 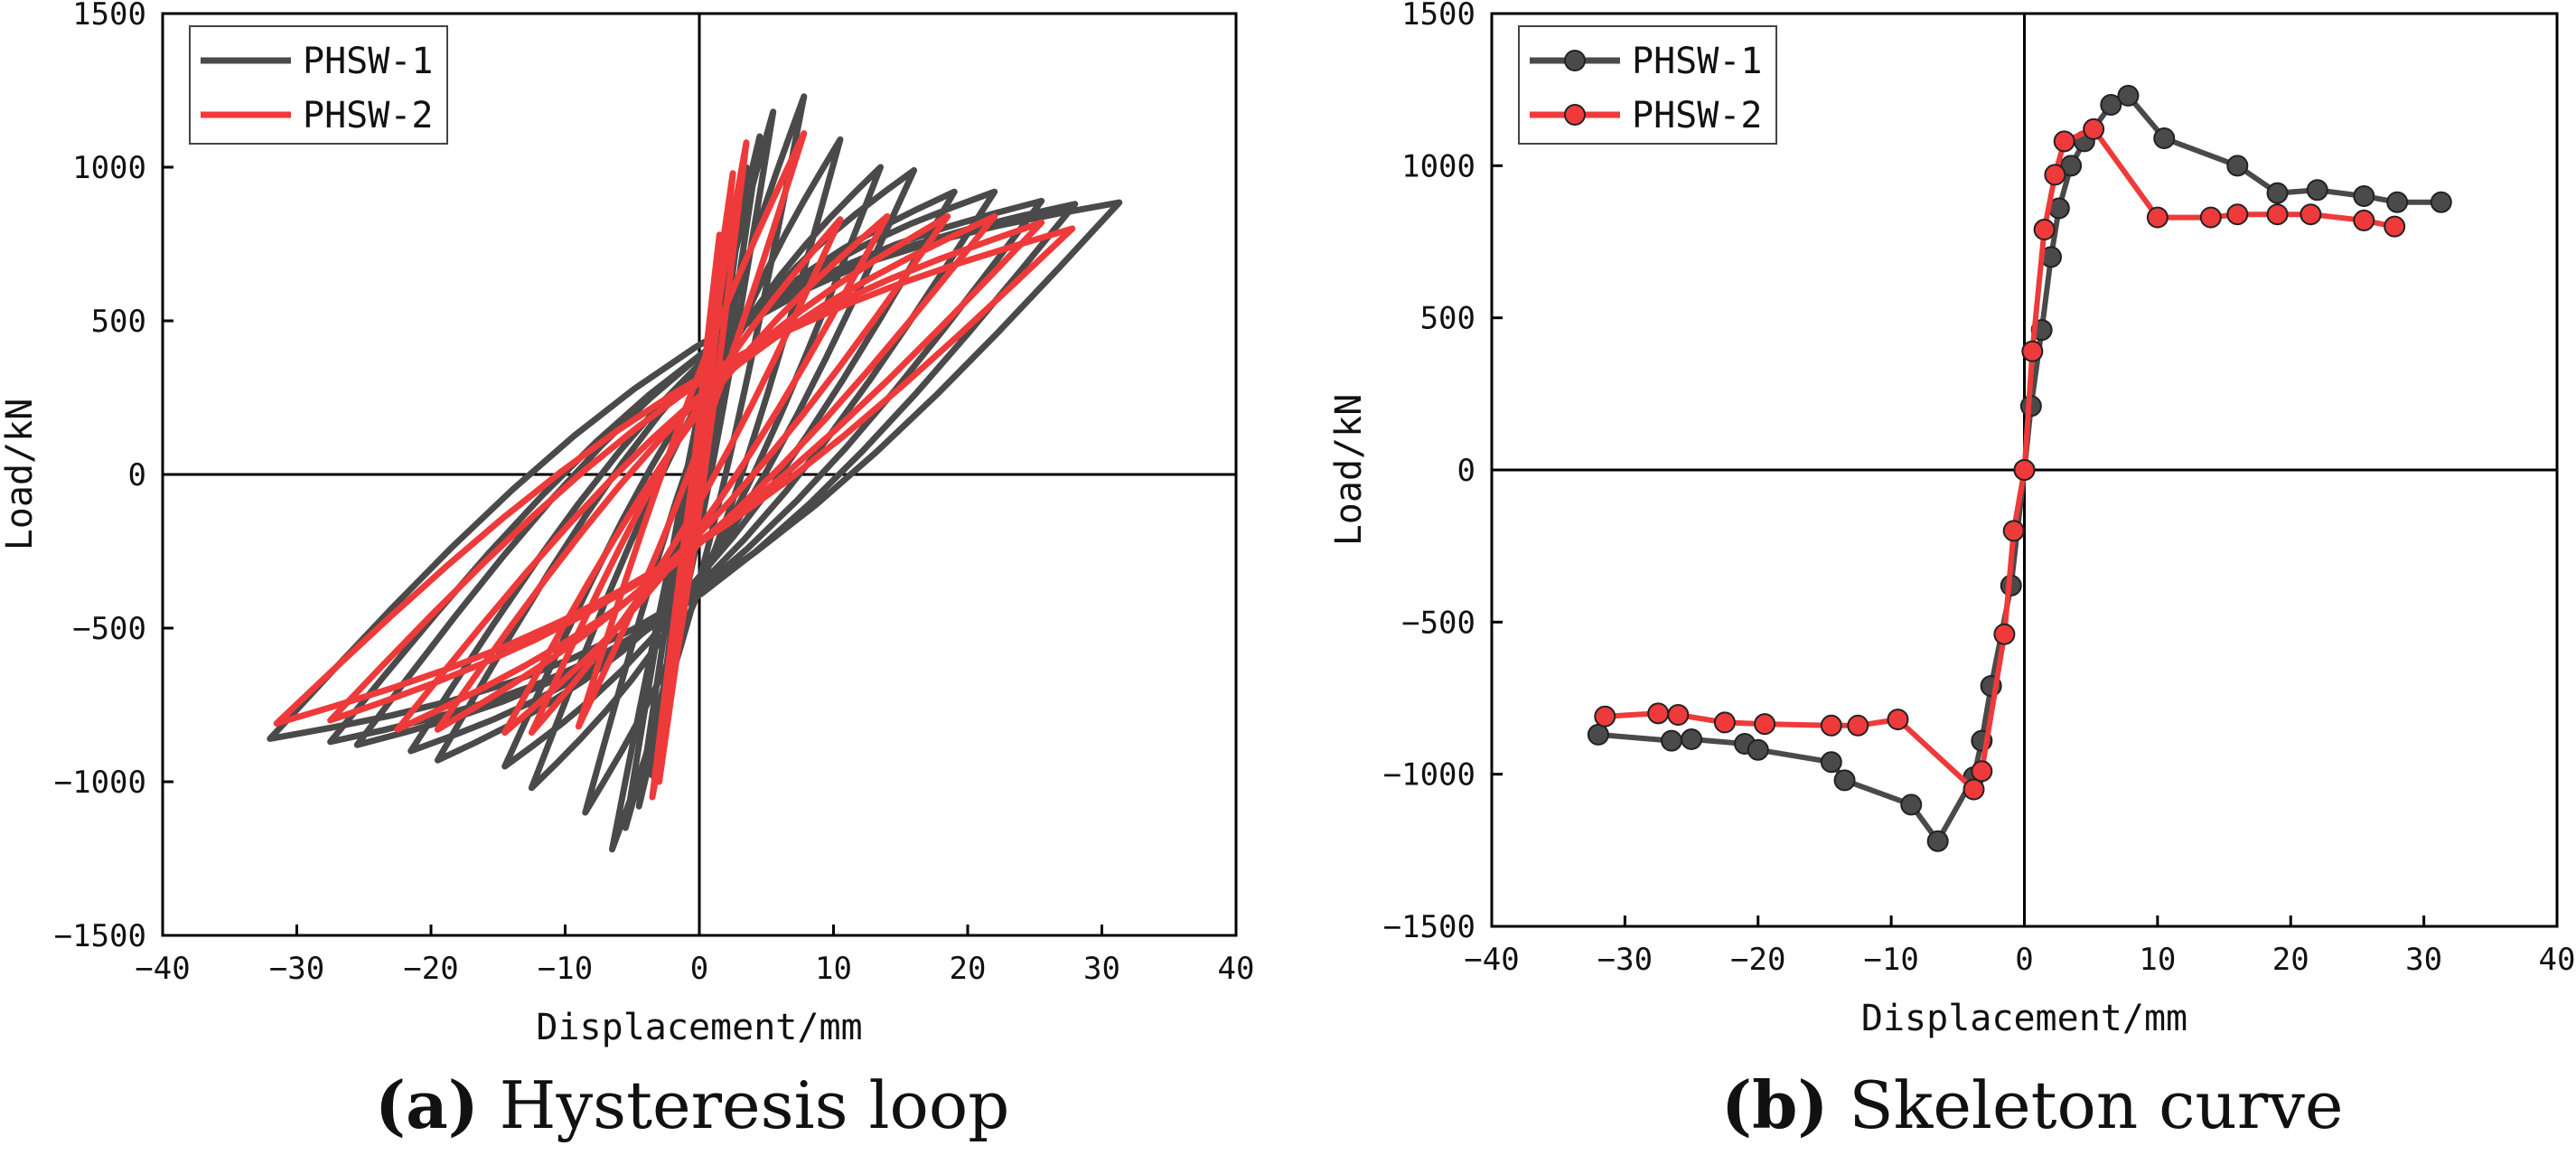 I want to click on caption-hysteresis: (a) Hysteresis loop, so click(x=692, y=1104).